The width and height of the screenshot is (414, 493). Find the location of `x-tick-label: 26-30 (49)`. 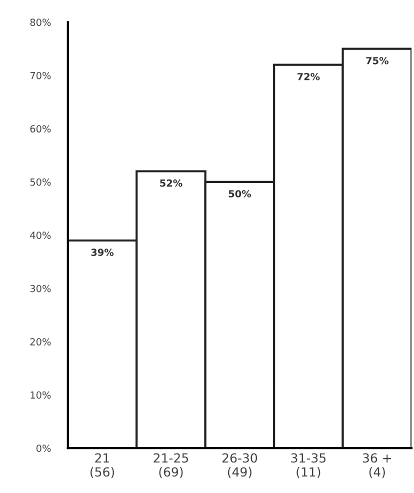

x-tick-label: 26-30 (49) is located at coordinates (240, 465).